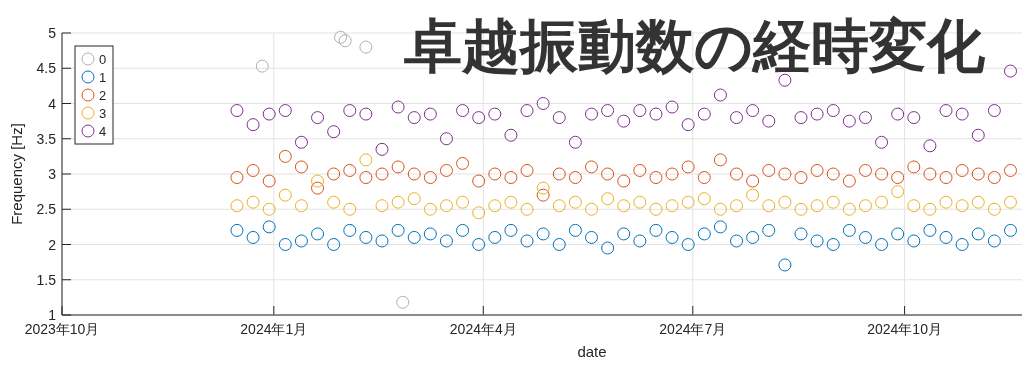 The image size is (1024, 368). What do you see at coordinates (103, 59) in the screenshot?
I see `legend-label: 0` at bounding box center [103, 59].